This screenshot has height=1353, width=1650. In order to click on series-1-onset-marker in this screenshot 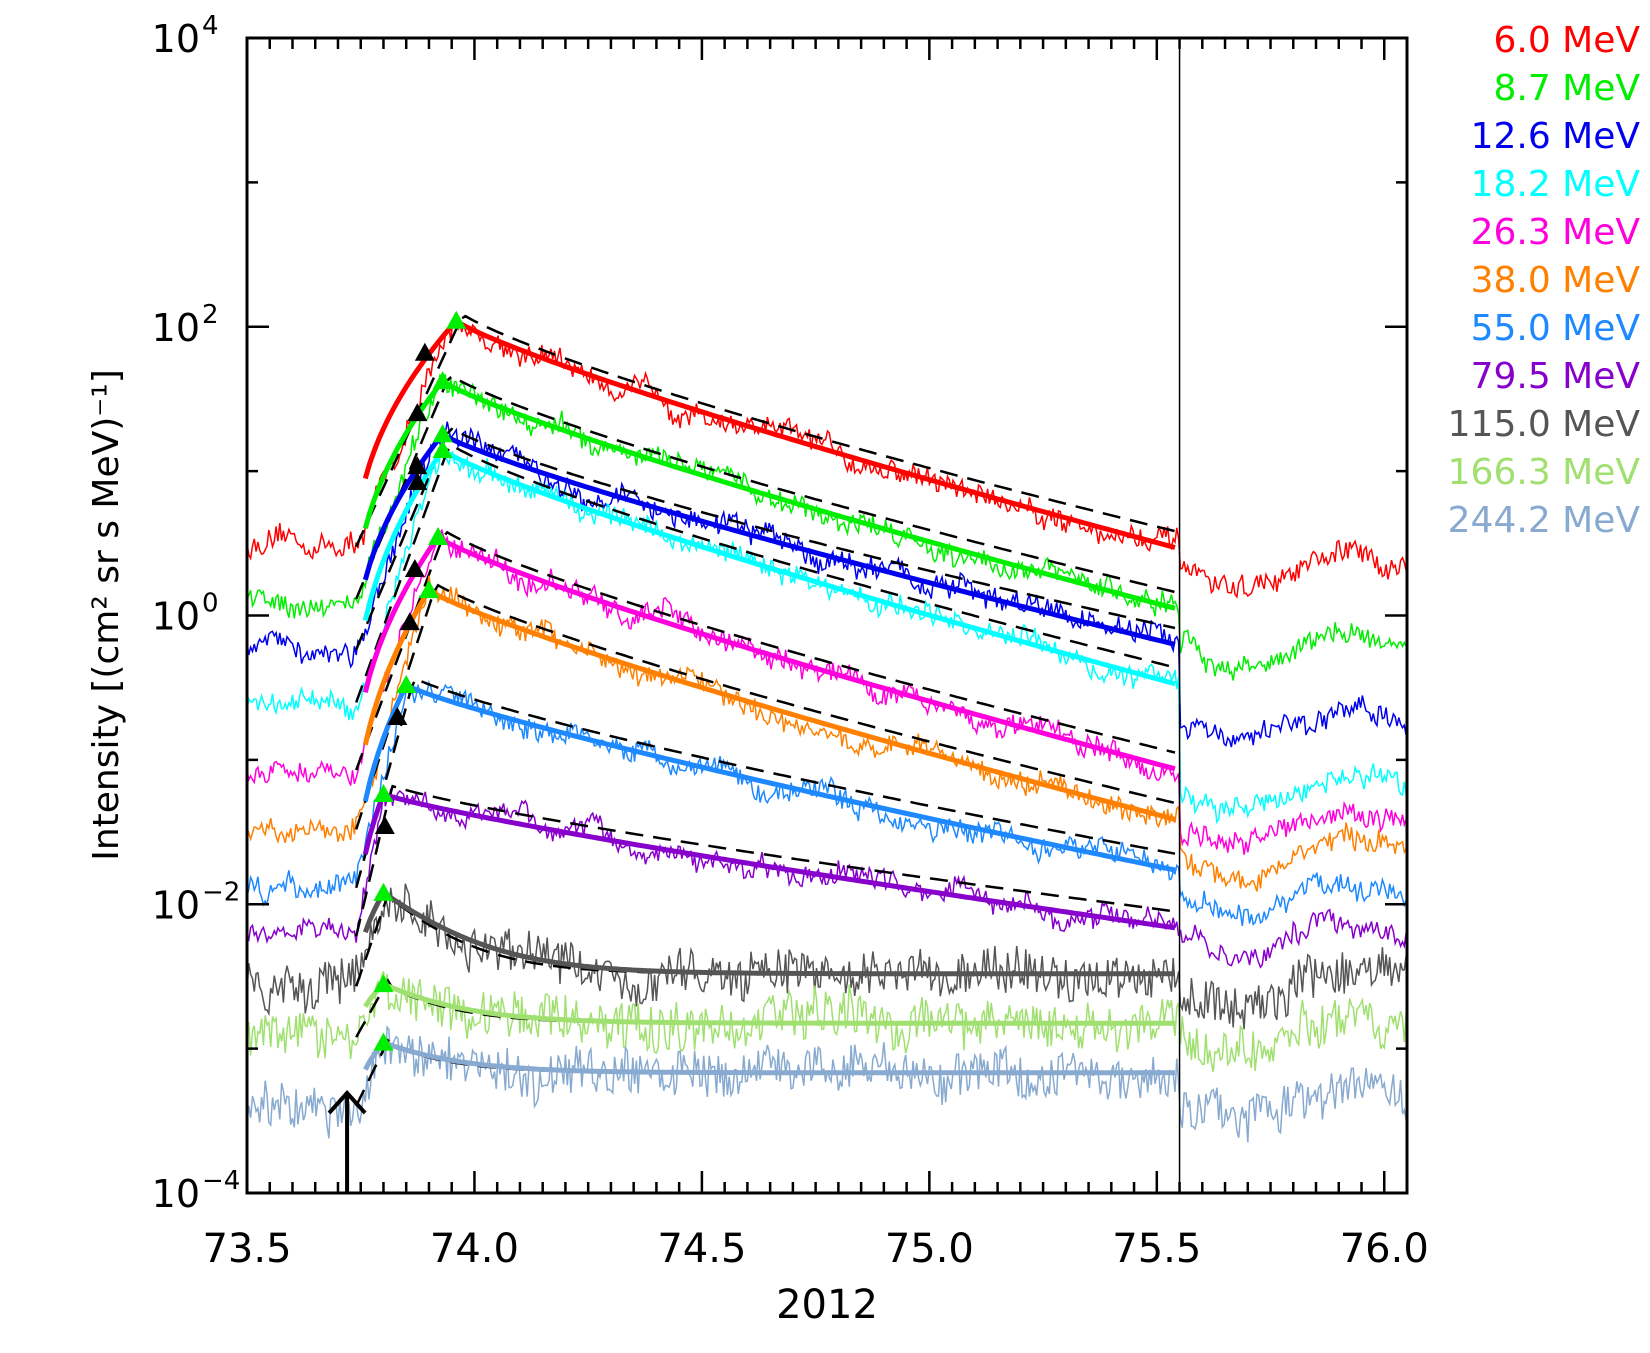, I will do `click(417, 412)`.